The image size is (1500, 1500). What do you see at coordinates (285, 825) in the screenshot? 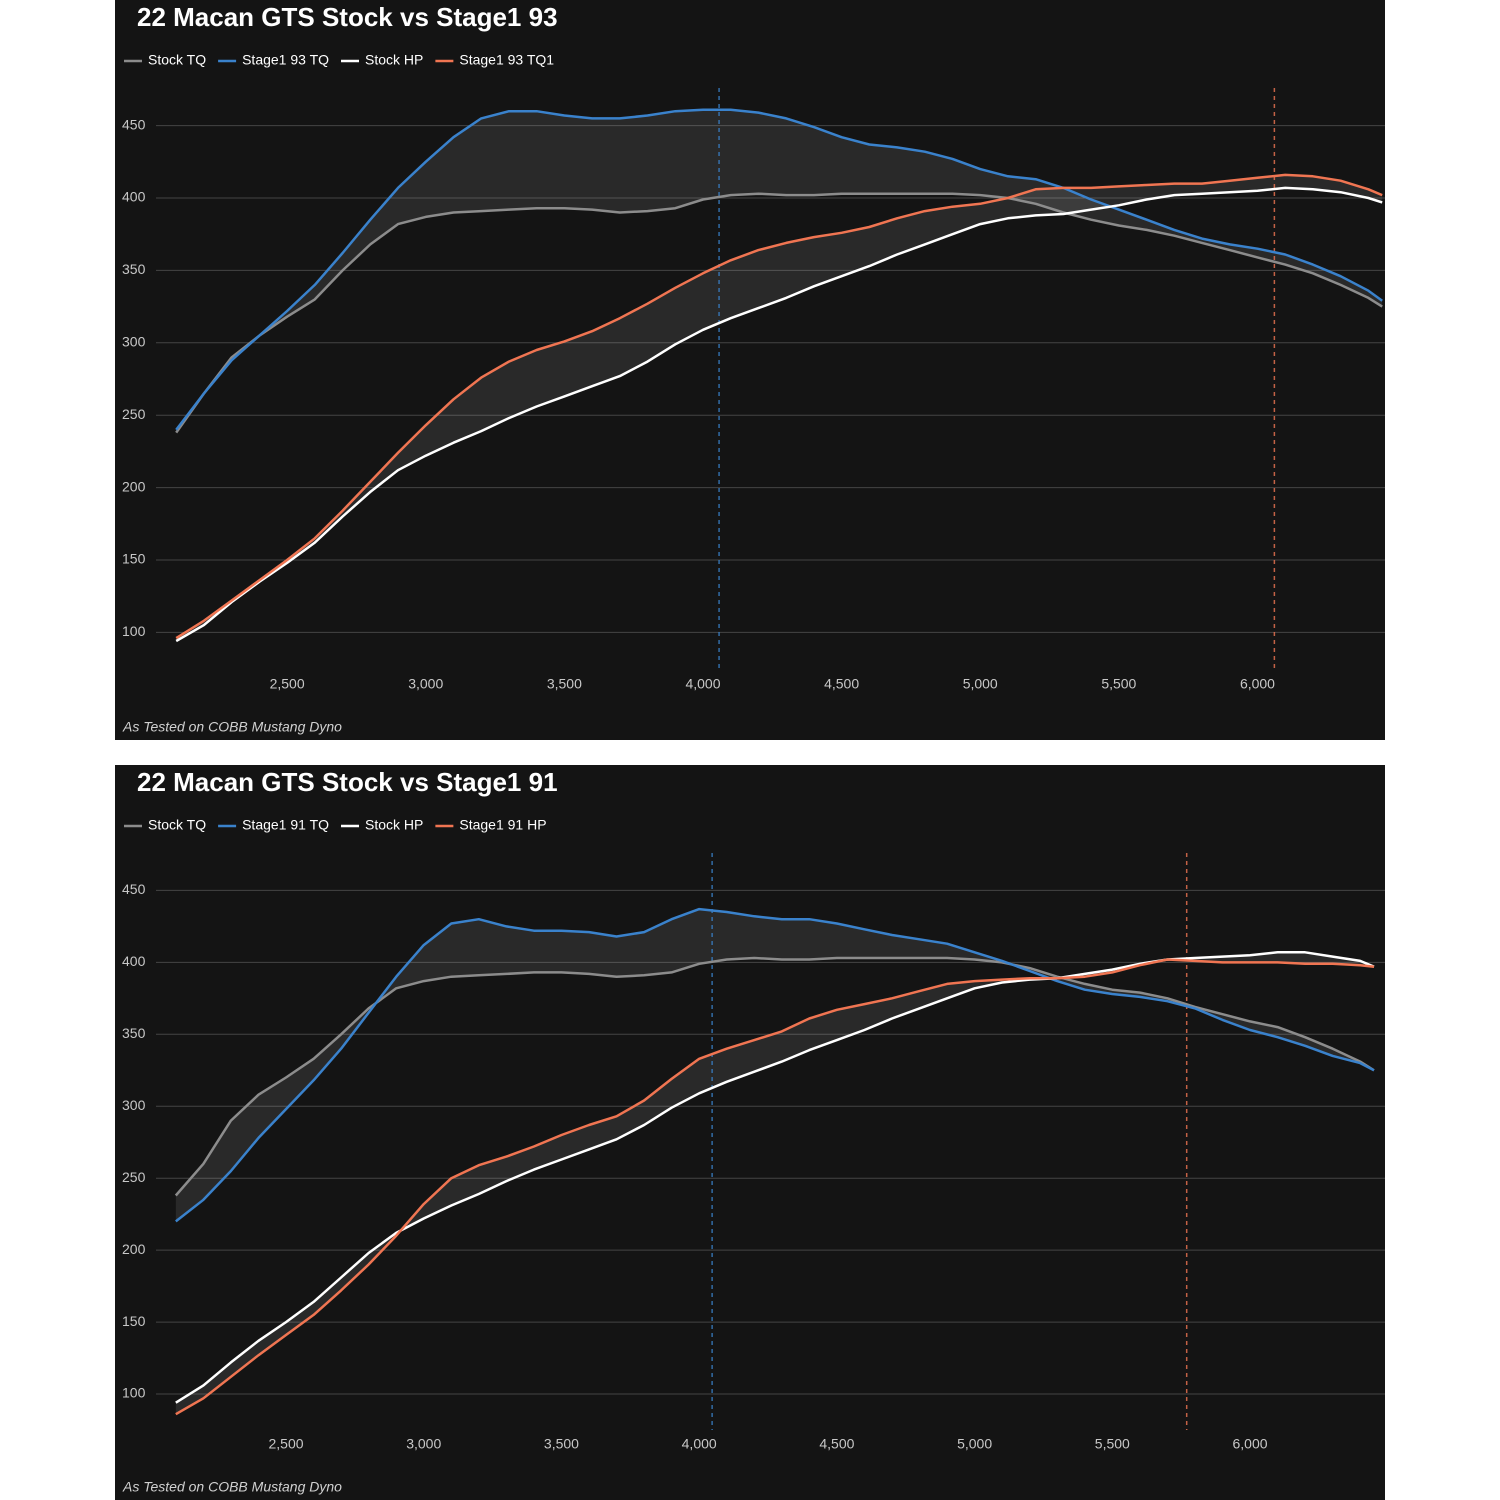
I see `legend-label: Stage1 91 TQ` at bounding box center [285, 825].